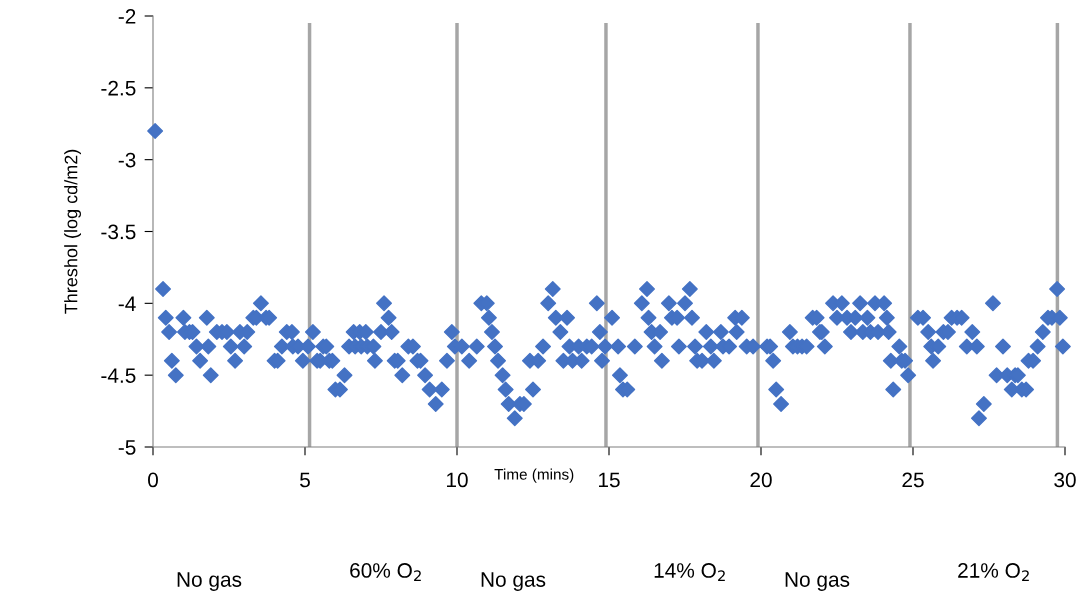  I want to click on y-tick-label: -2, so click(127, 16).